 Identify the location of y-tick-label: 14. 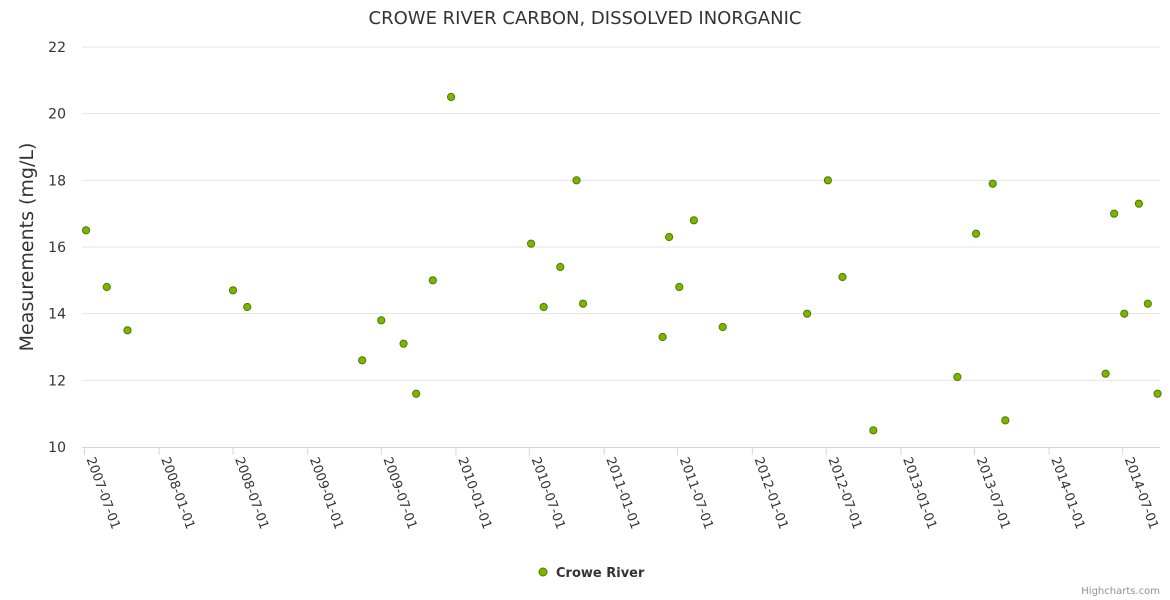
(57, 315).